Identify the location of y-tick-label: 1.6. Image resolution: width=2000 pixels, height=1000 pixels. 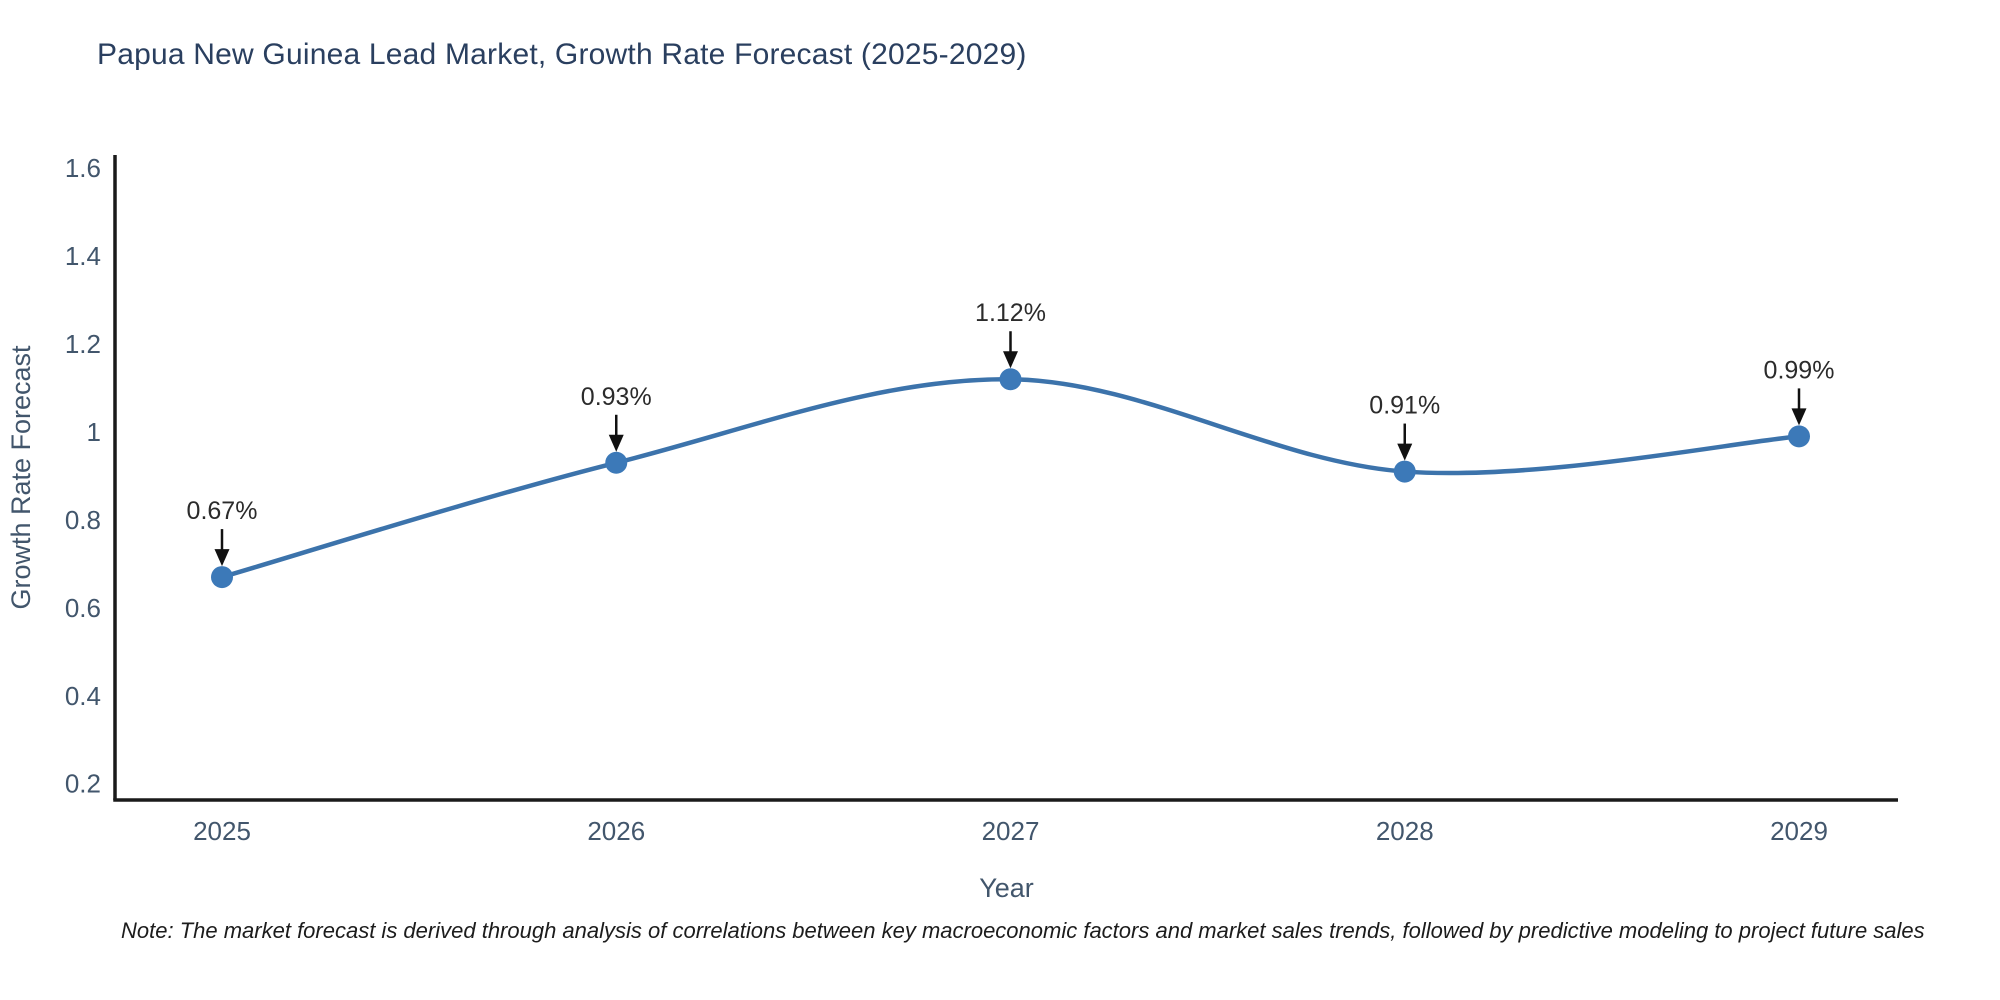
(83, 168).